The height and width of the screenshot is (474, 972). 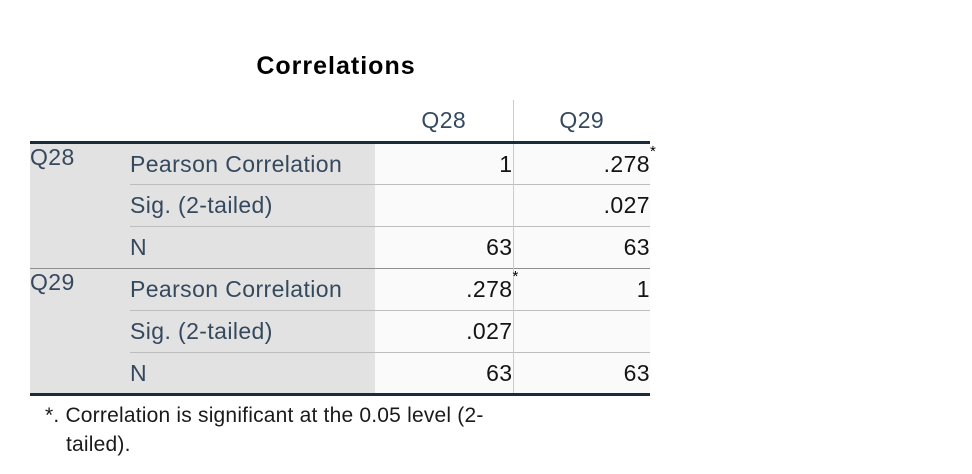 I want to click on row-q28-n: N 63 63, so click(x=340, y=247).